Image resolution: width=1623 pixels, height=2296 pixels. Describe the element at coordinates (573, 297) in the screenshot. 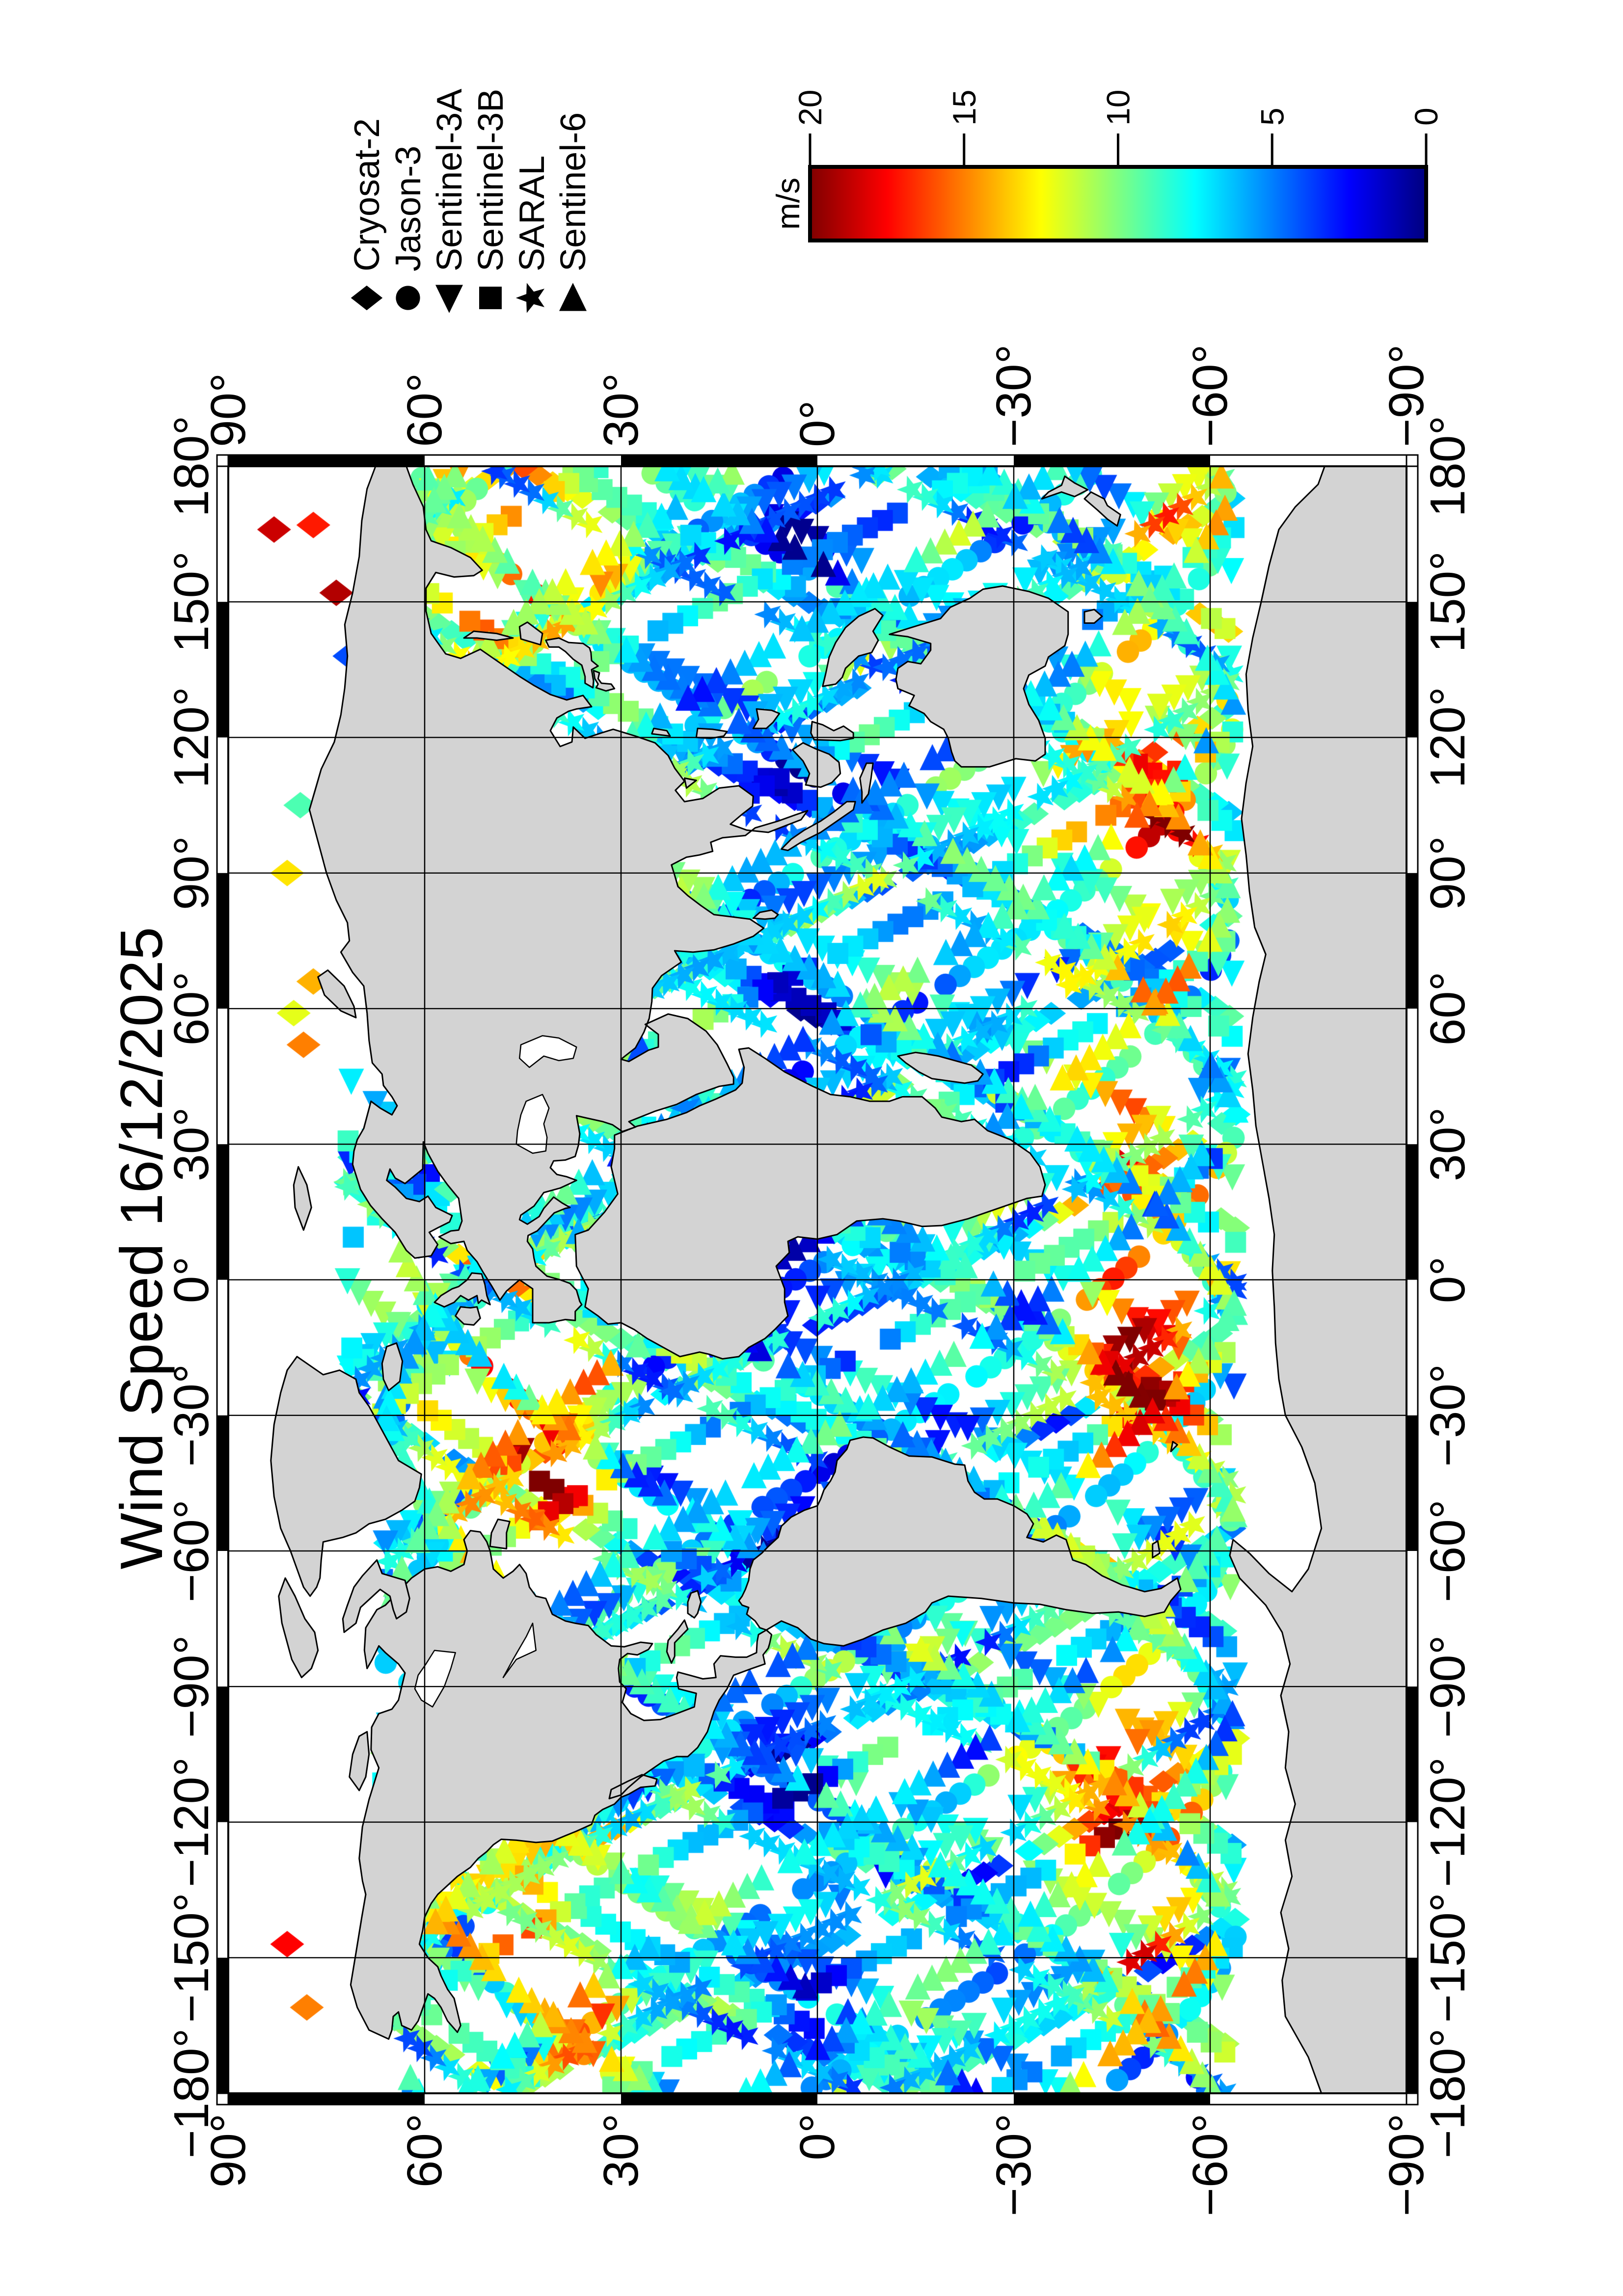

I see `symbol-triangle-right` at that location.